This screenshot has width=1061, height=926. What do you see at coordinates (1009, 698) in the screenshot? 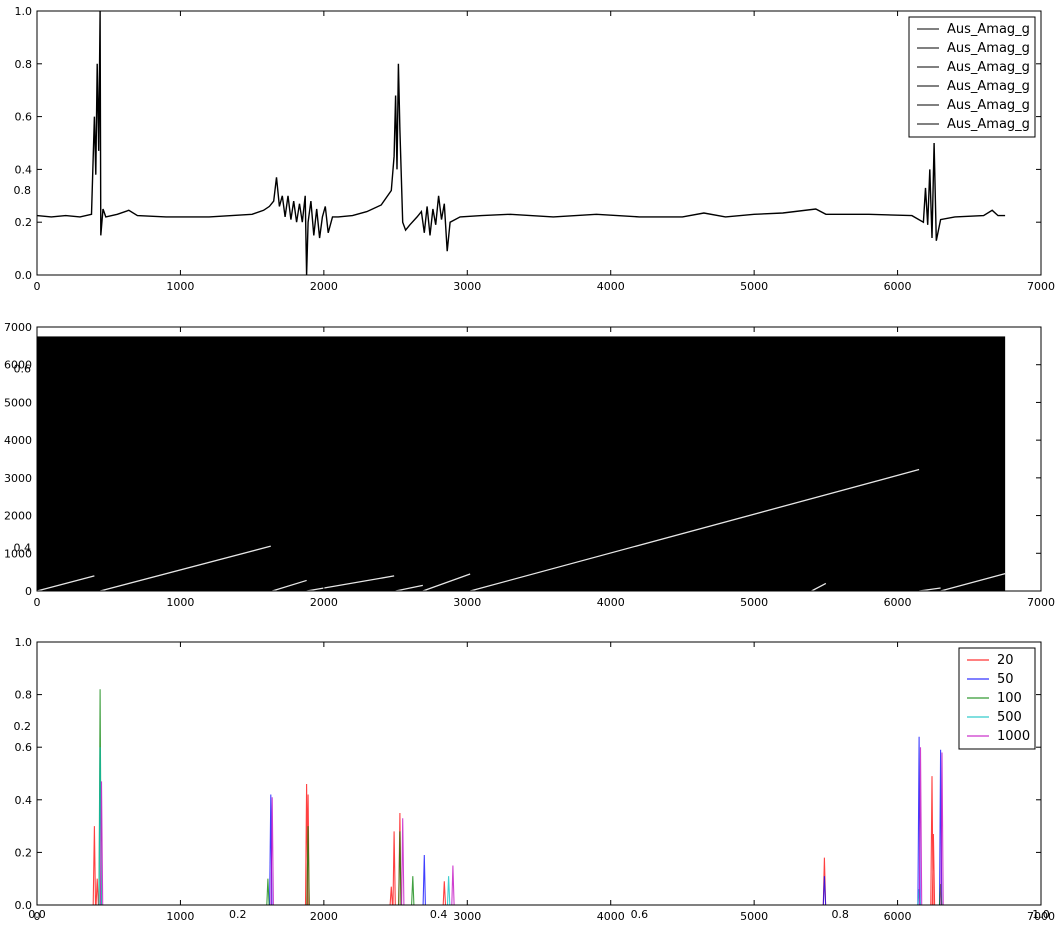
I see `legend-label: 100` at bounding box center [1009, 698].